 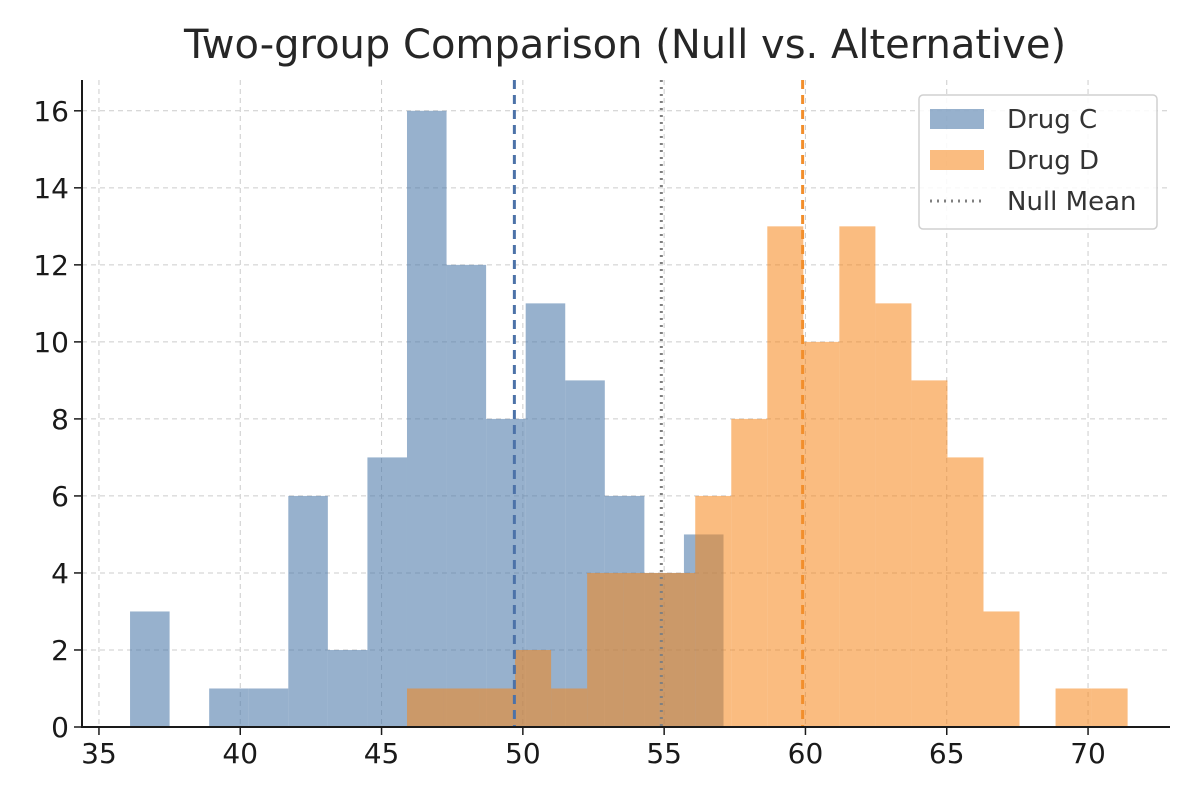 What do you see at coordinates (240, 753) in the screenshot?
I see `x-tick-label: 40` at bounding box center [240, 753].